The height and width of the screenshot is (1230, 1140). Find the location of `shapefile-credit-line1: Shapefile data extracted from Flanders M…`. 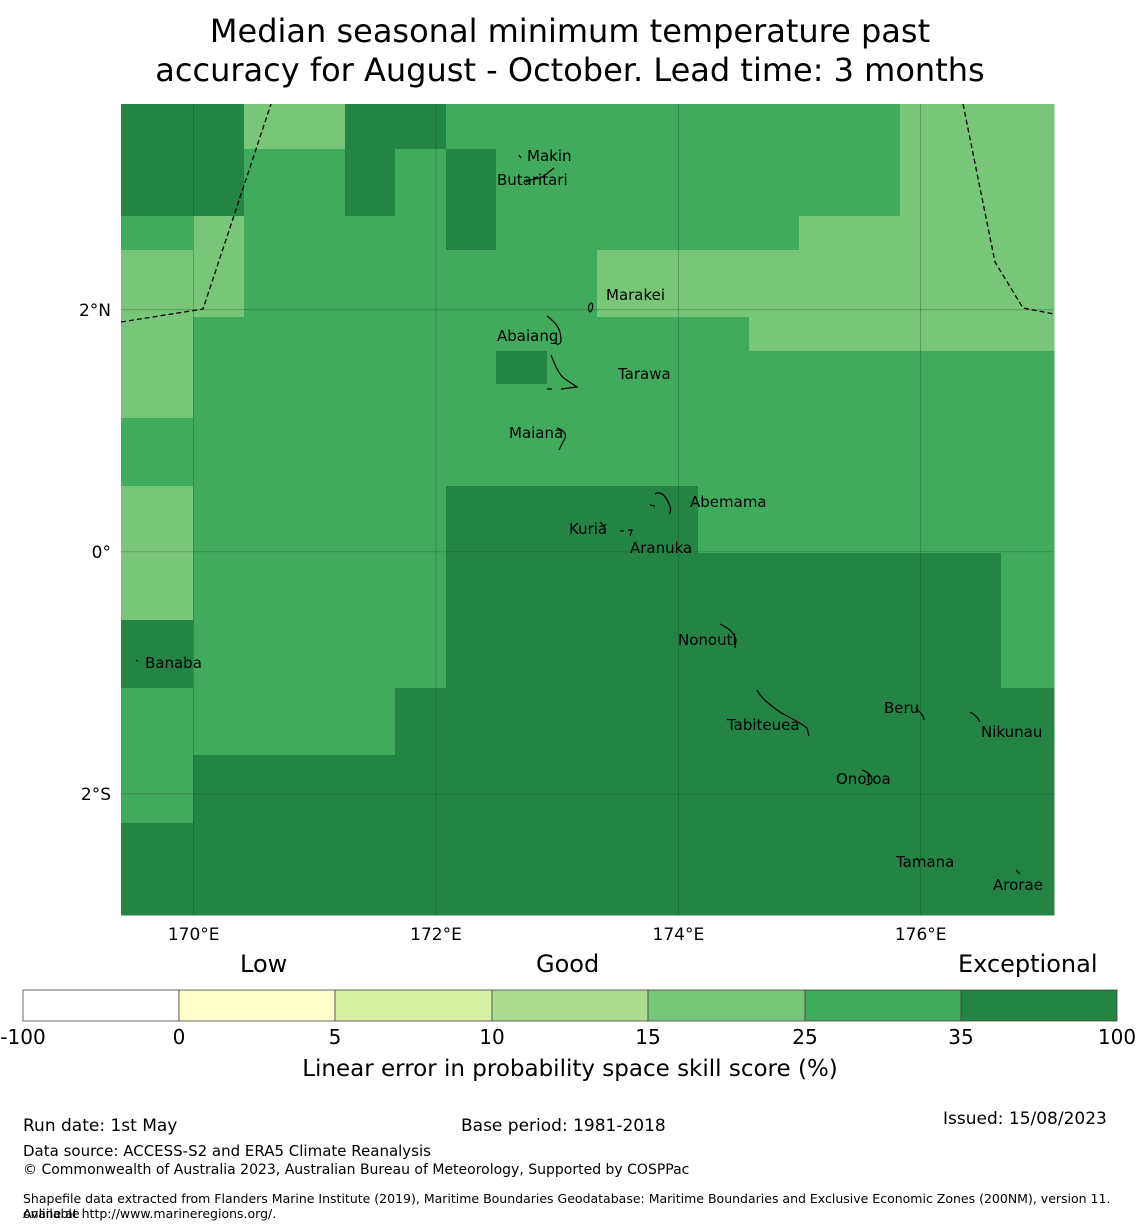

shapefile-credit-line1: Shapefile data extracted from Flanders M… is located at coordinates (567, 1206).